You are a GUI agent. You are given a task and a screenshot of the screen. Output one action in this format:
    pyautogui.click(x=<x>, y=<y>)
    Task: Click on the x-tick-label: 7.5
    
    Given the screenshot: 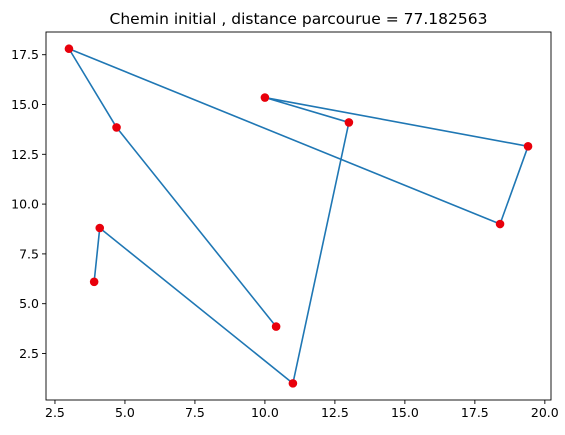 What is the action you would take?
    pyautogui.click(x=195, y=412)
    